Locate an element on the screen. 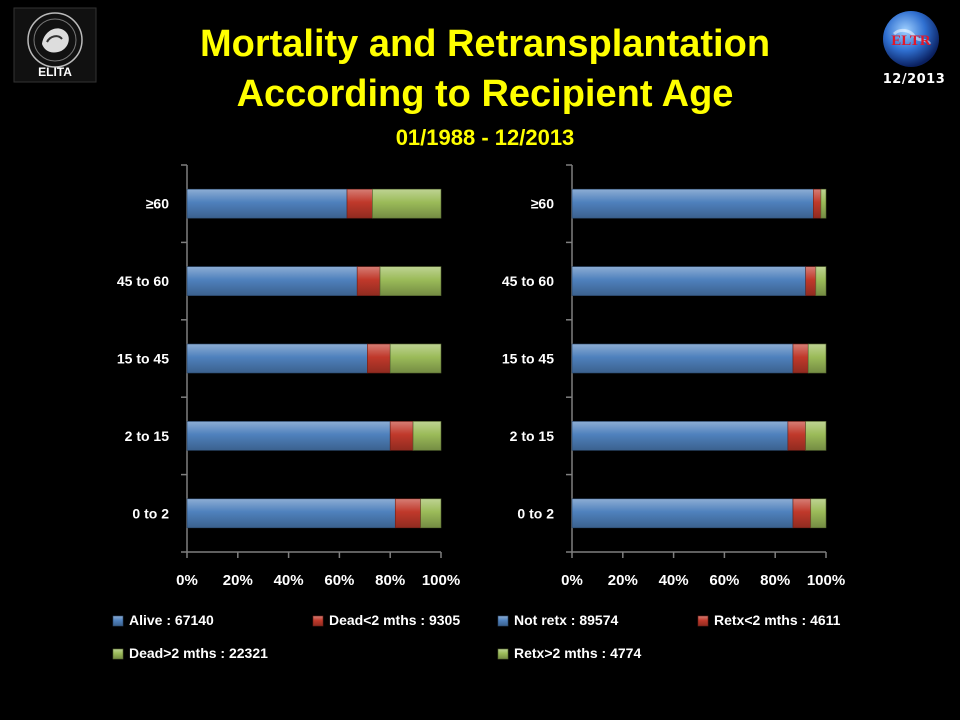  page-subtitle: 01/1988 - 12/2013 is located at coordinates (485, 137).